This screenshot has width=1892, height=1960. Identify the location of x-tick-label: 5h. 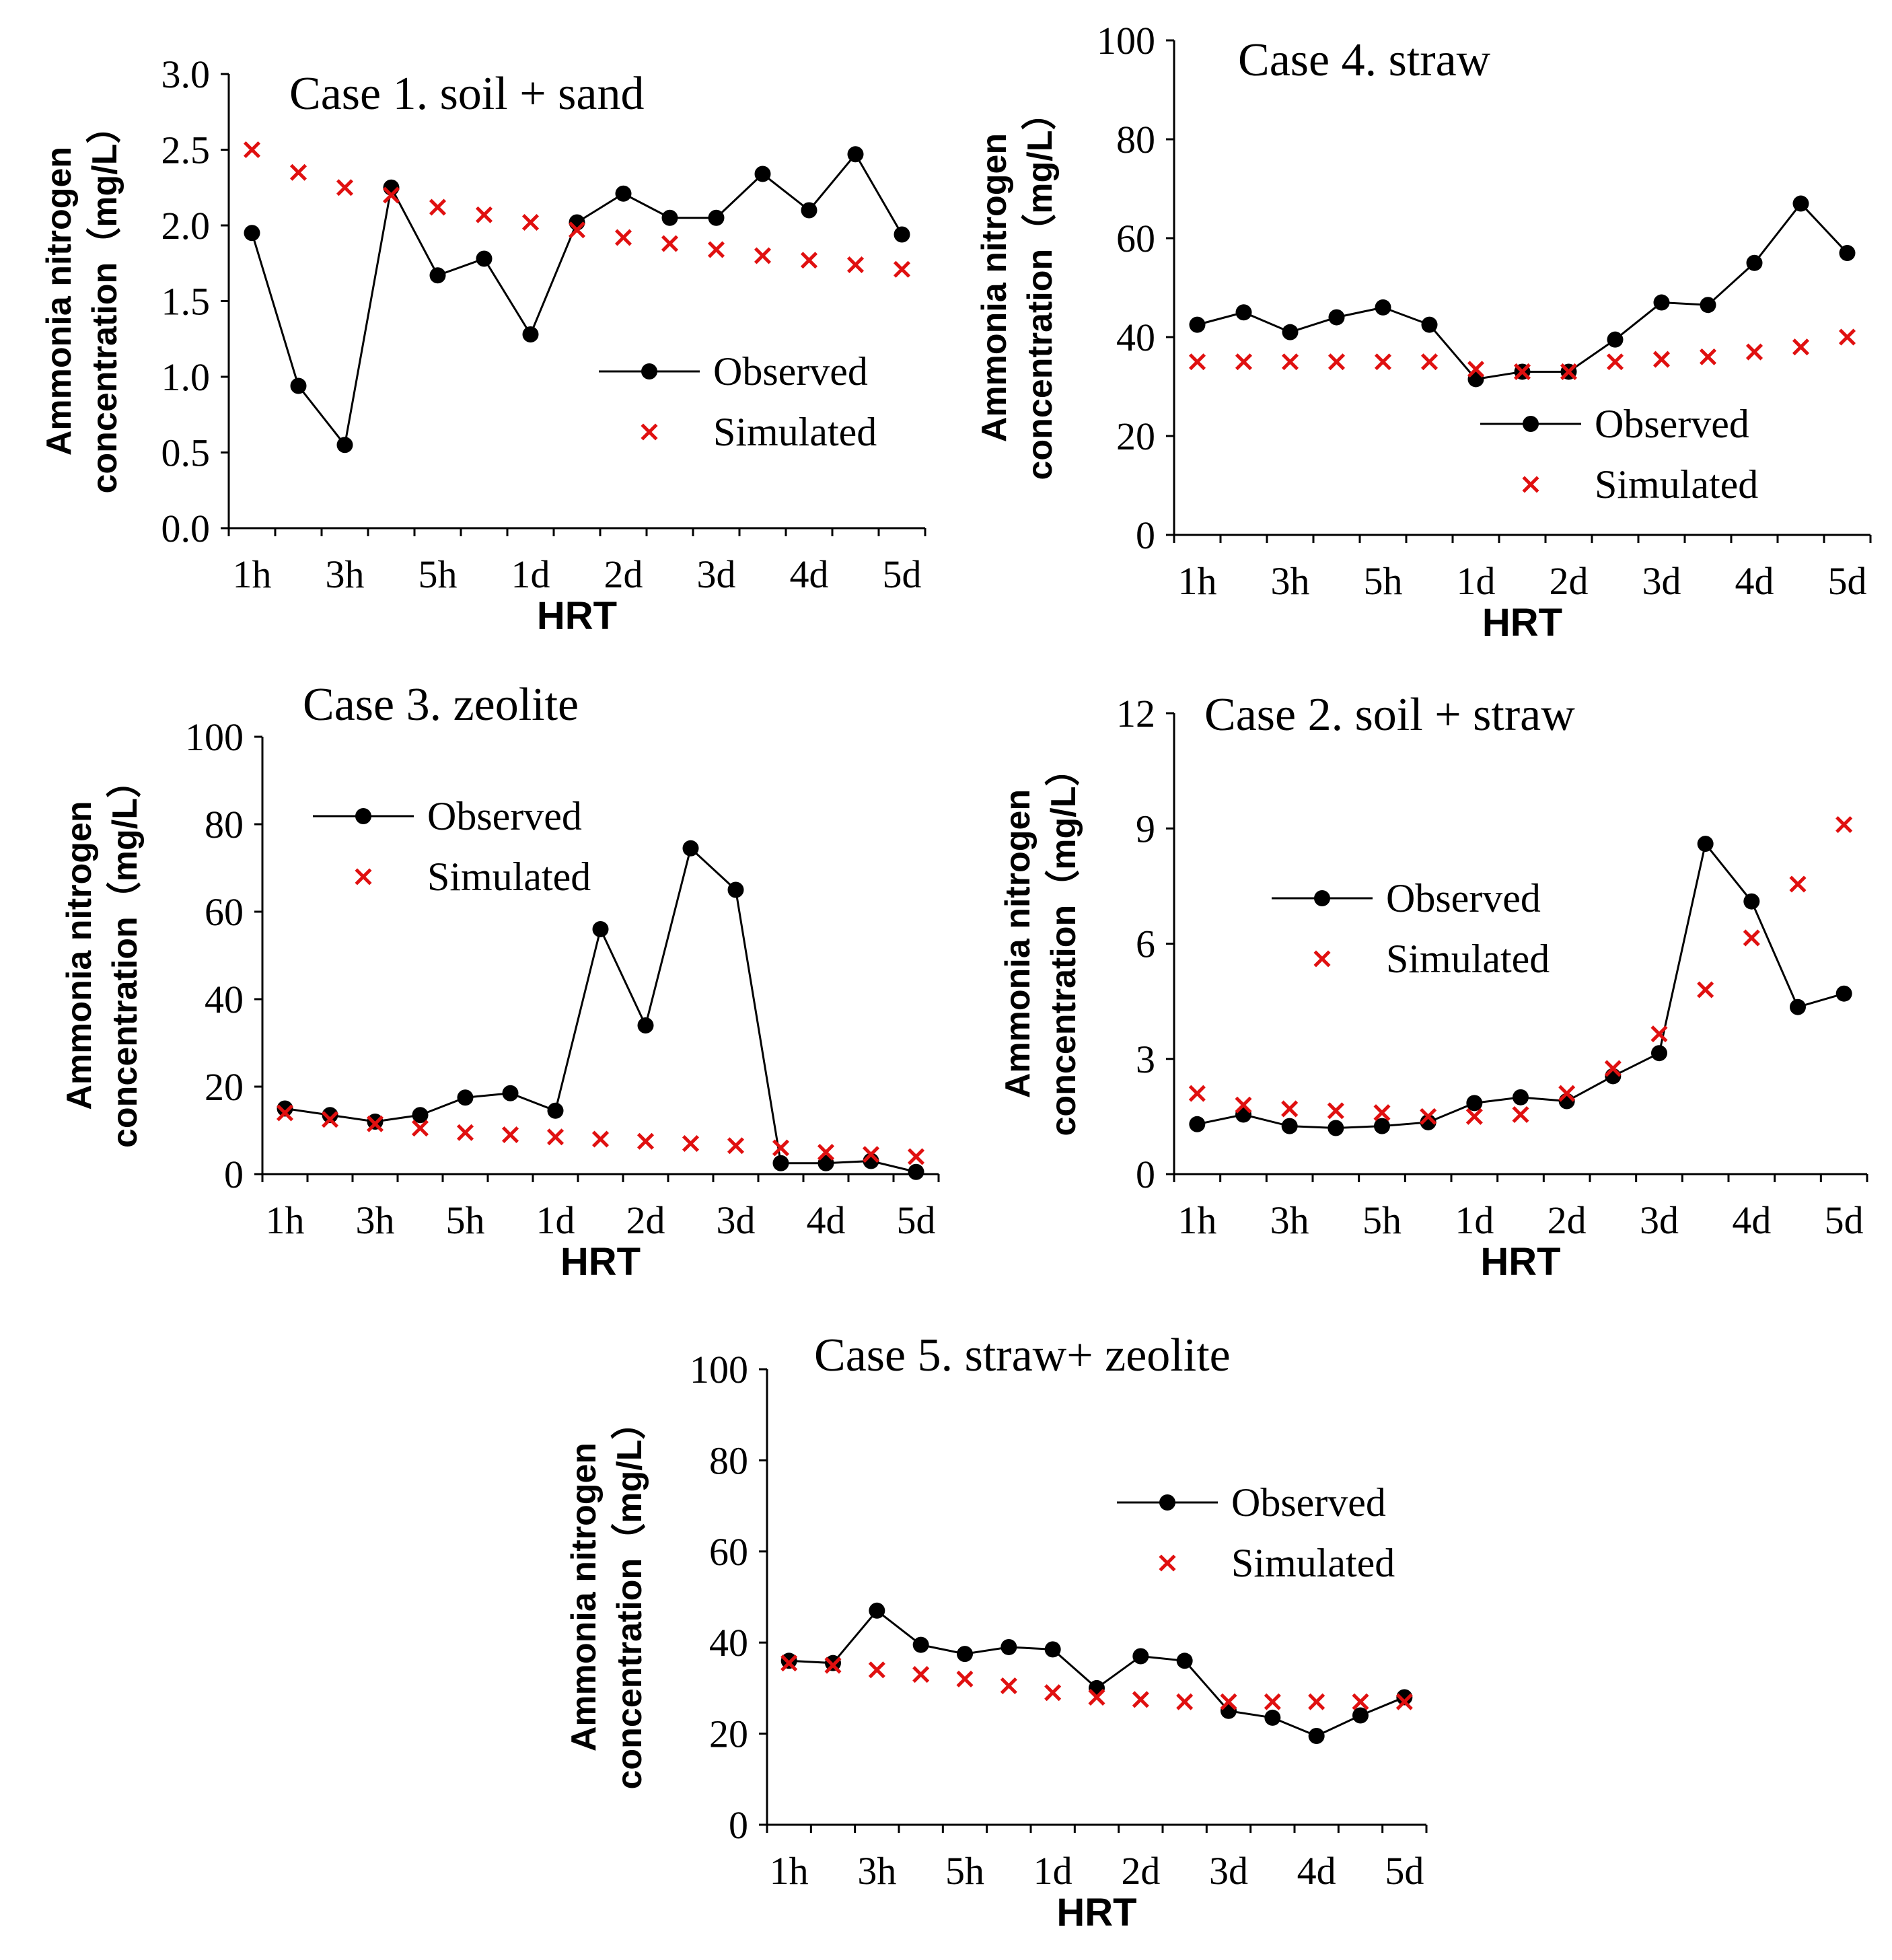
(438, 574).